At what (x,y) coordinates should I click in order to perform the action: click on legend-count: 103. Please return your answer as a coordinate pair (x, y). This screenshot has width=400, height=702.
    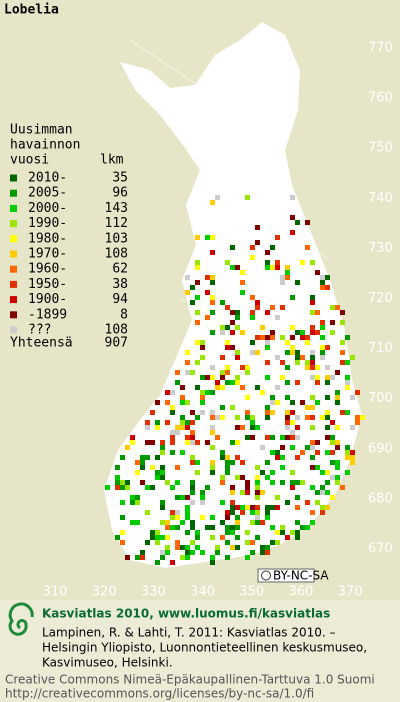
    Looking at the image, I should click on (116, 238).